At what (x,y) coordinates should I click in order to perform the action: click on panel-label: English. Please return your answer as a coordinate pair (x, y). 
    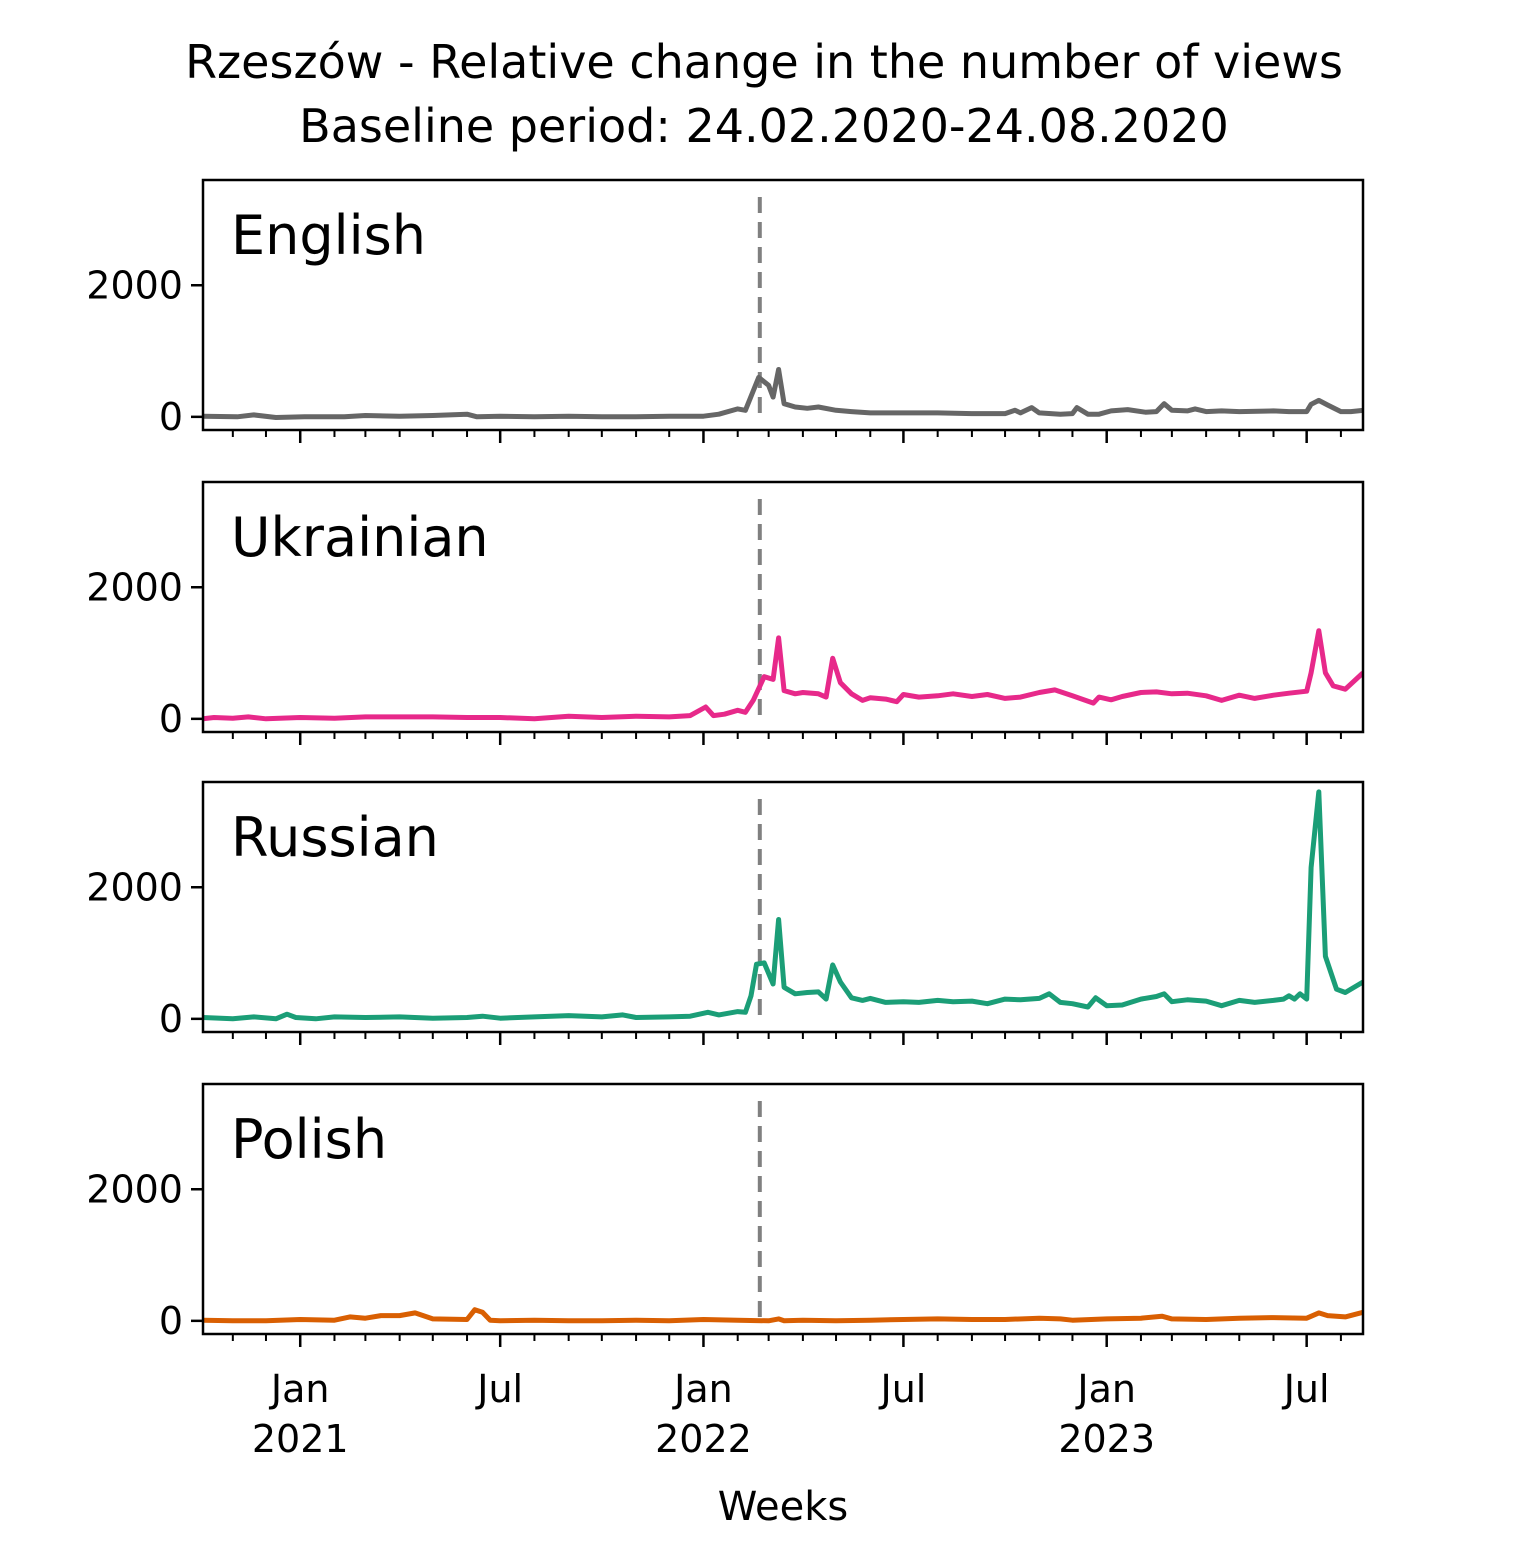
    Looking at the image, I should click on (328, 235).